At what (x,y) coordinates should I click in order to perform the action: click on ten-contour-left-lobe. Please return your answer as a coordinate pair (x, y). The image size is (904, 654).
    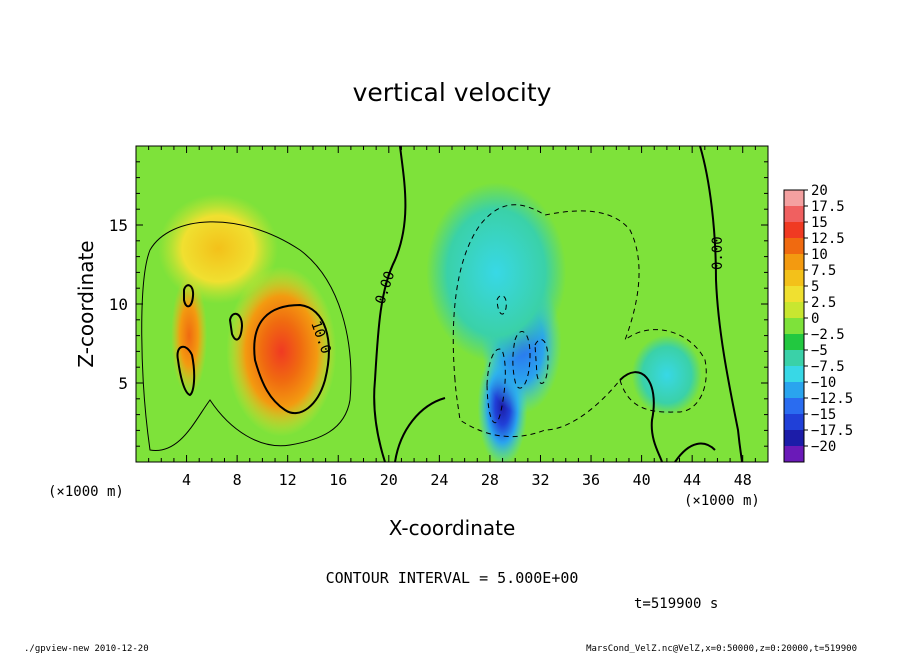
    Looking at the image, I should click on (186, 371).